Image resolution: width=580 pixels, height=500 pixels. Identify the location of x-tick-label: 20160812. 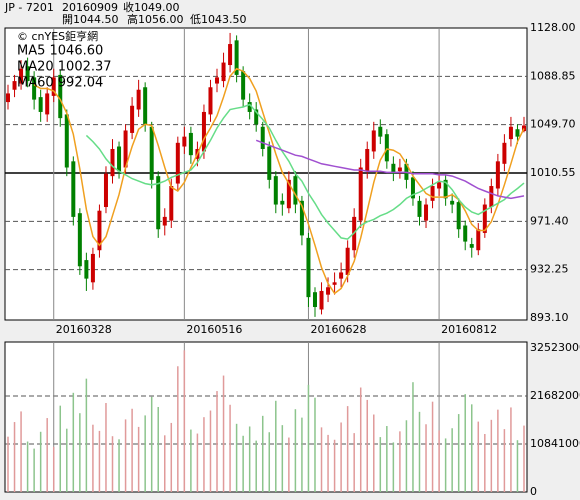
(469, 329).